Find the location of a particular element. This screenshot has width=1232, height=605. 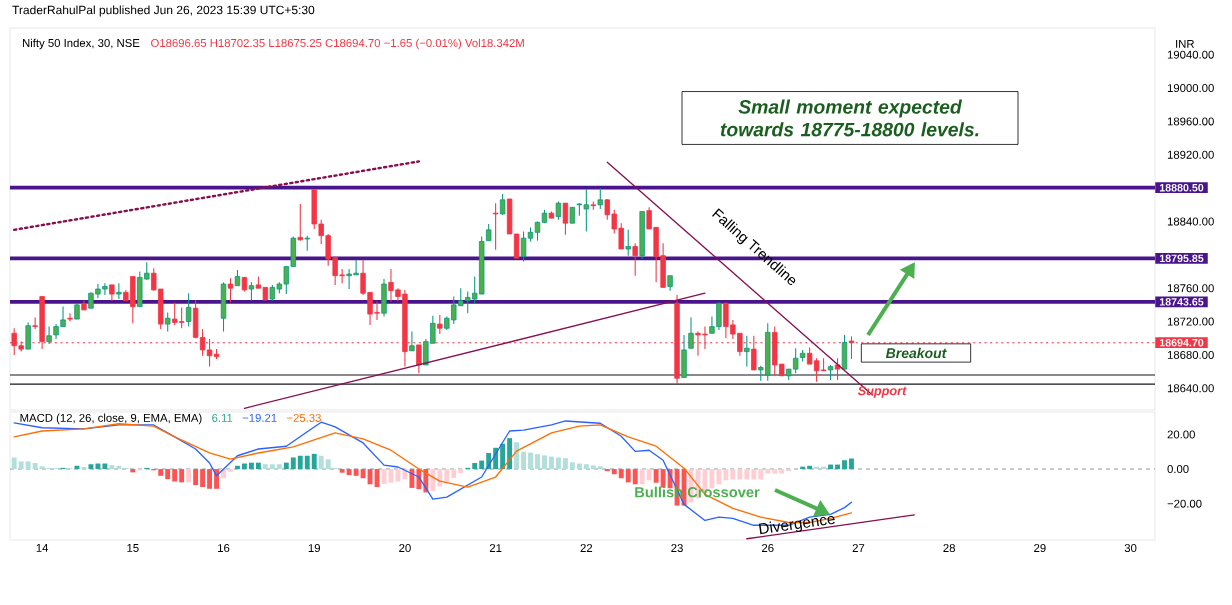

y-tick-label: −20.00 is located at coordinates (1184, 503).